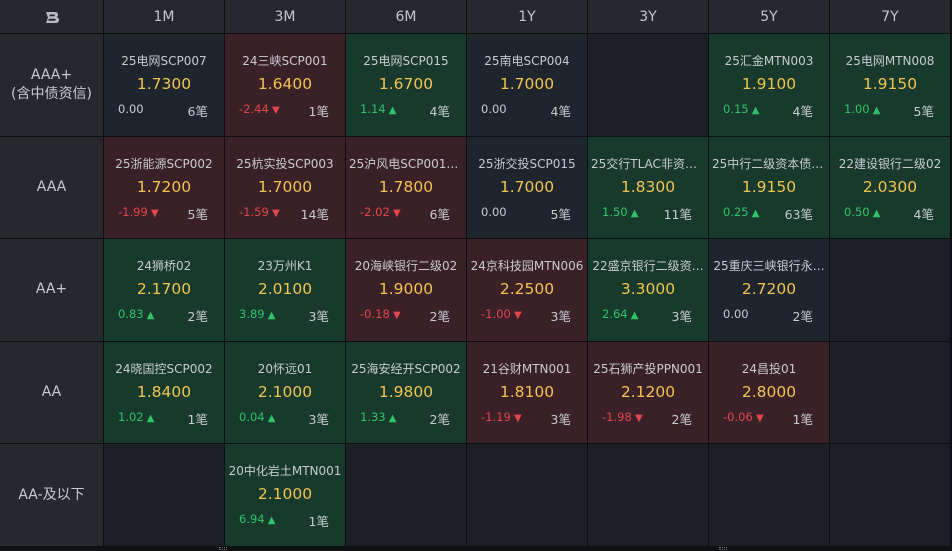  Describe the element at coordinates (769, 188) in the screenshot. I see `bond-cell: 25中行二级资本债0… 1.9150 0.25 ▲ 63笔` at that location.